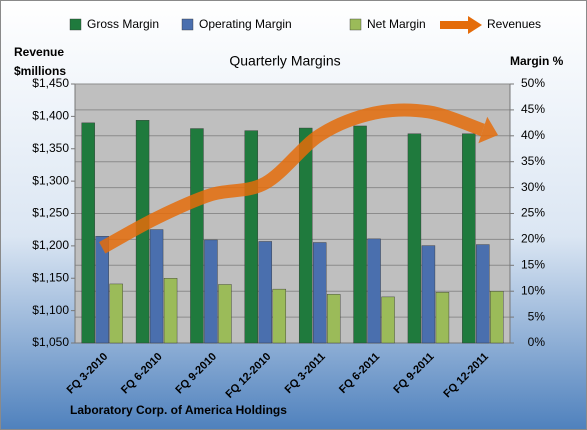 The height and width of the screenshot is (430, 587). What do you see at coordinates (50, 213) in the screenshot?
I see `y-tick-label: $1,250` at bounding box center [50, 213].